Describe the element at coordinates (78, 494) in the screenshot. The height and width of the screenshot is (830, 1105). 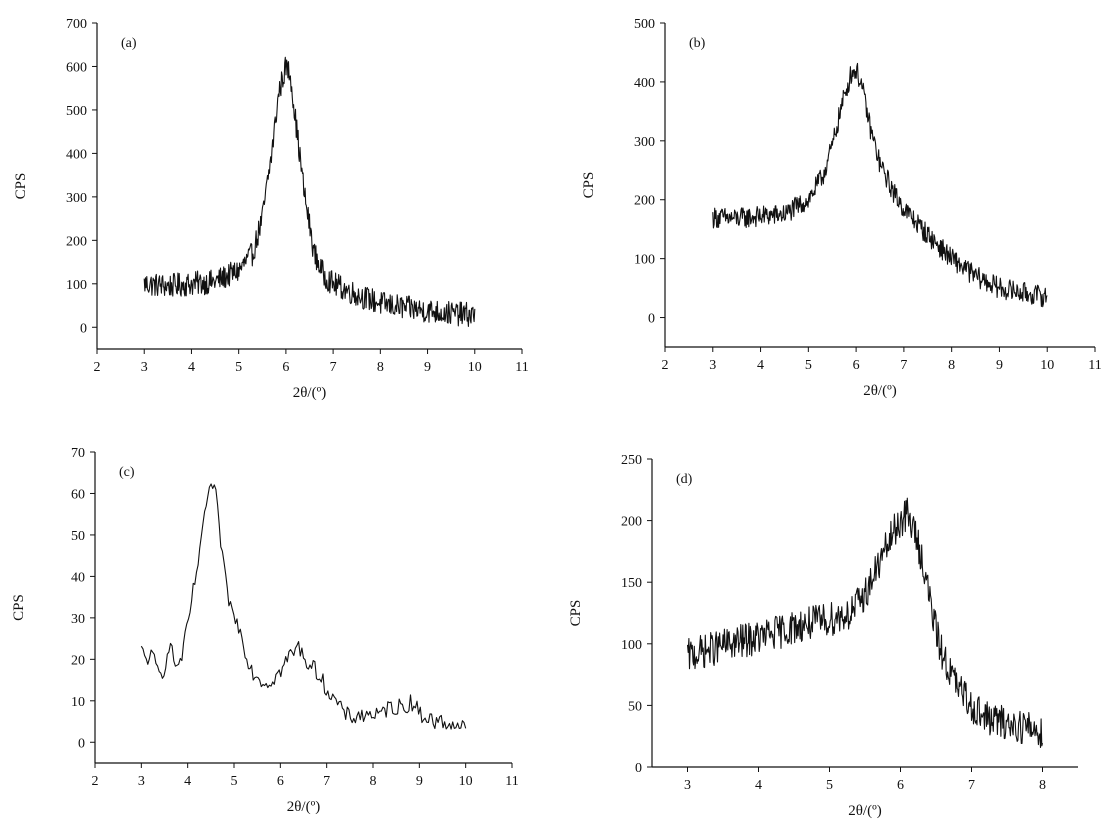
I see `y-tick-label: 60` at that location.